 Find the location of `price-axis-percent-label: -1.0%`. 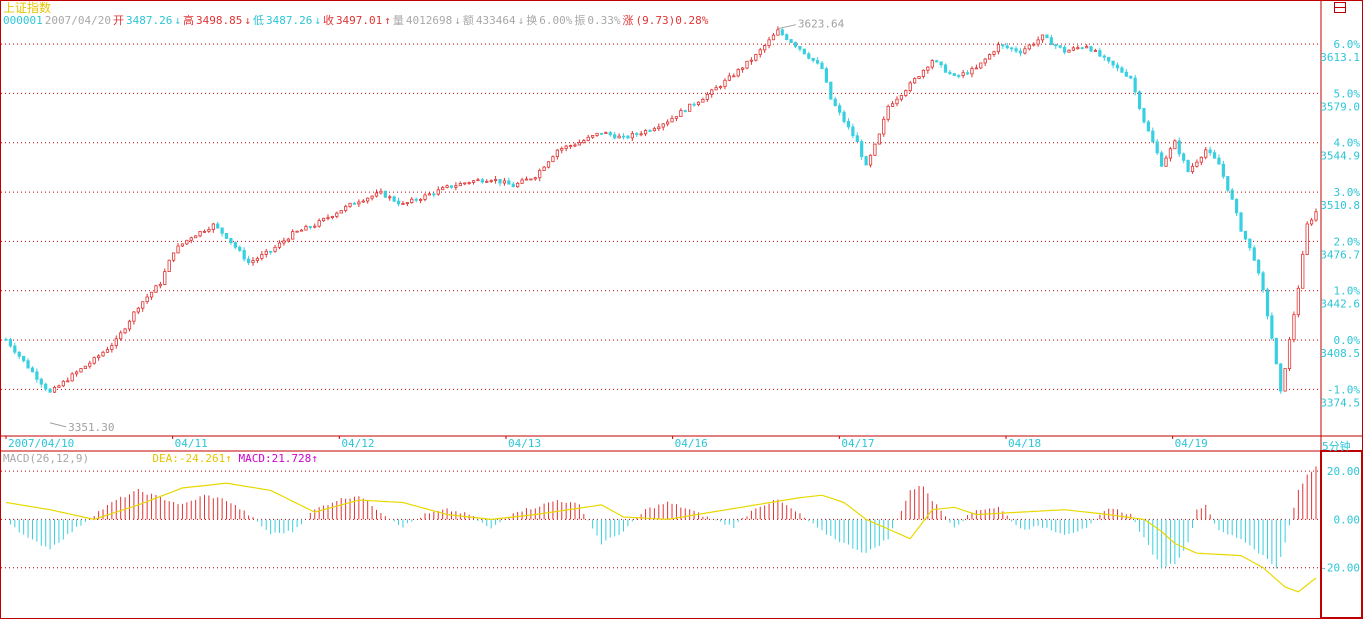

price-axis-percent-label: -1.0% is located at coordinates (1343, 389).